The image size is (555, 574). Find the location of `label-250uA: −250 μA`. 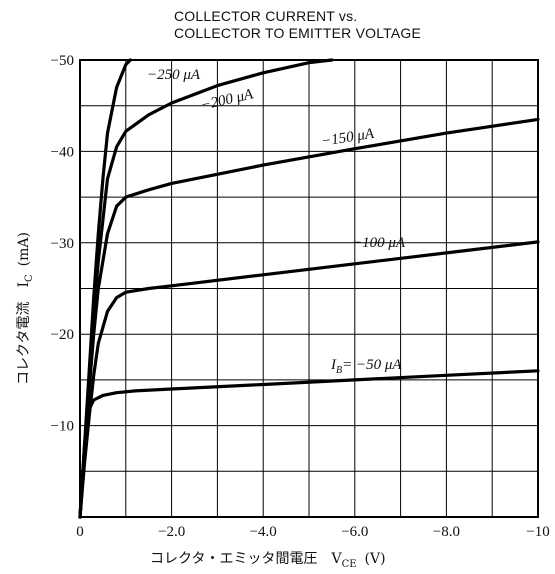

label-250uA: −250 μA is located at coordinates (174, 75).